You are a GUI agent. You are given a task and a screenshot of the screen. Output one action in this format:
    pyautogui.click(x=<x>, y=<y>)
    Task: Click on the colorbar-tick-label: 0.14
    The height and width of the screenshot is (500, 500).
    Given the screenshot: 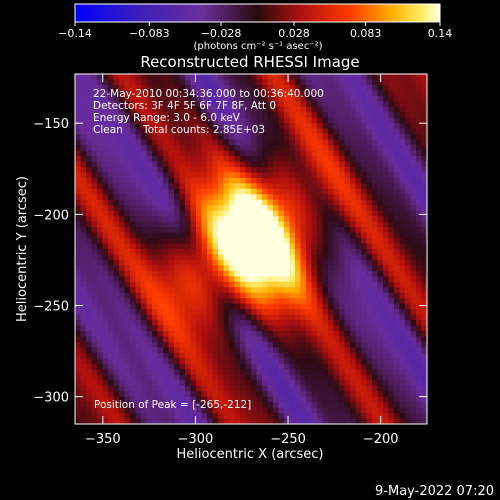 What is the action you would take?
    pyautogui.click(x=440, y=33)
    